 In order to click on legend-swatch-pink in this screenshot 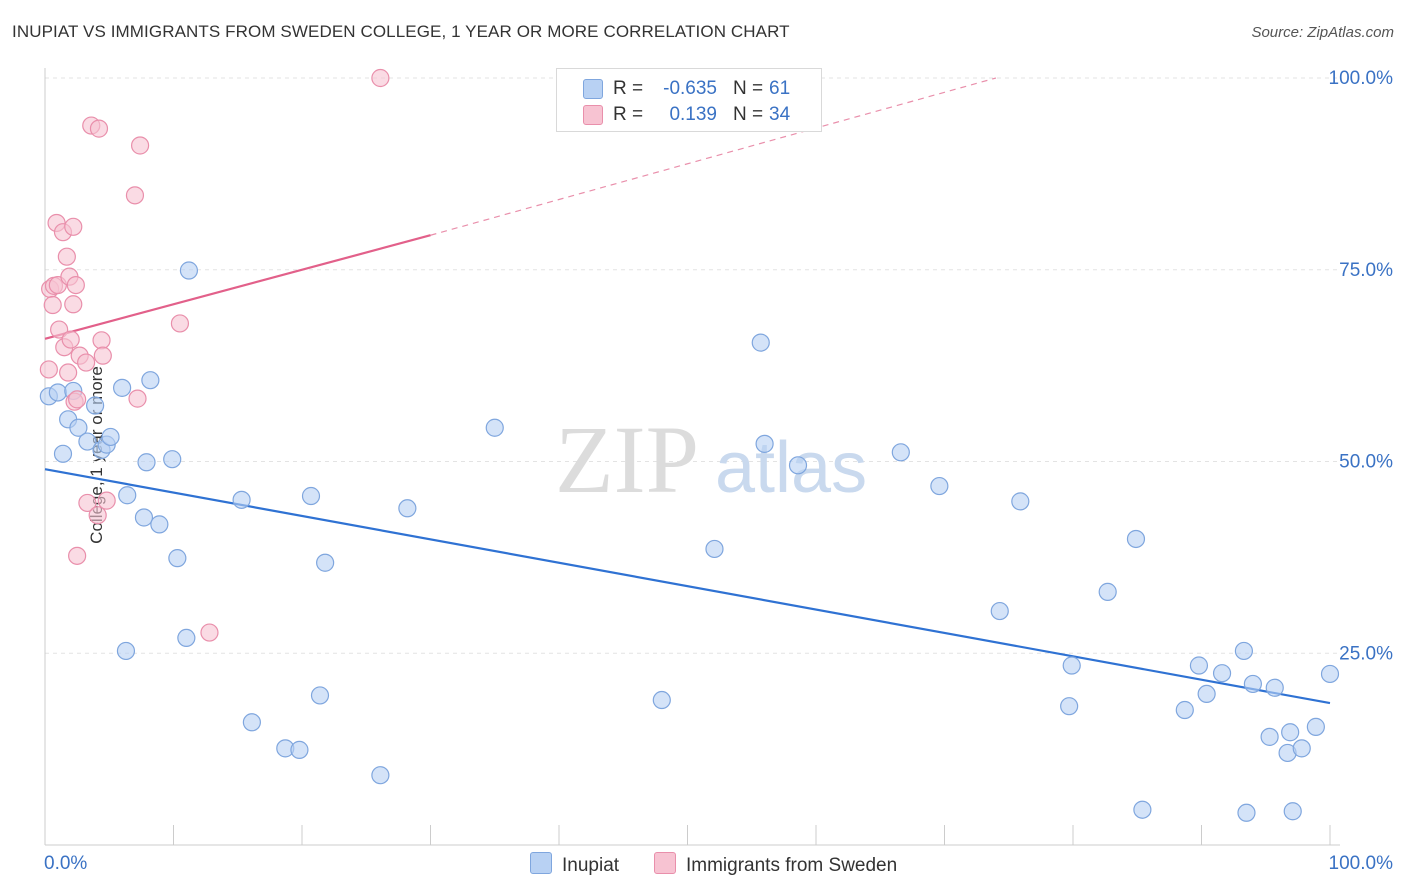, I will do `click(593, 115)`.